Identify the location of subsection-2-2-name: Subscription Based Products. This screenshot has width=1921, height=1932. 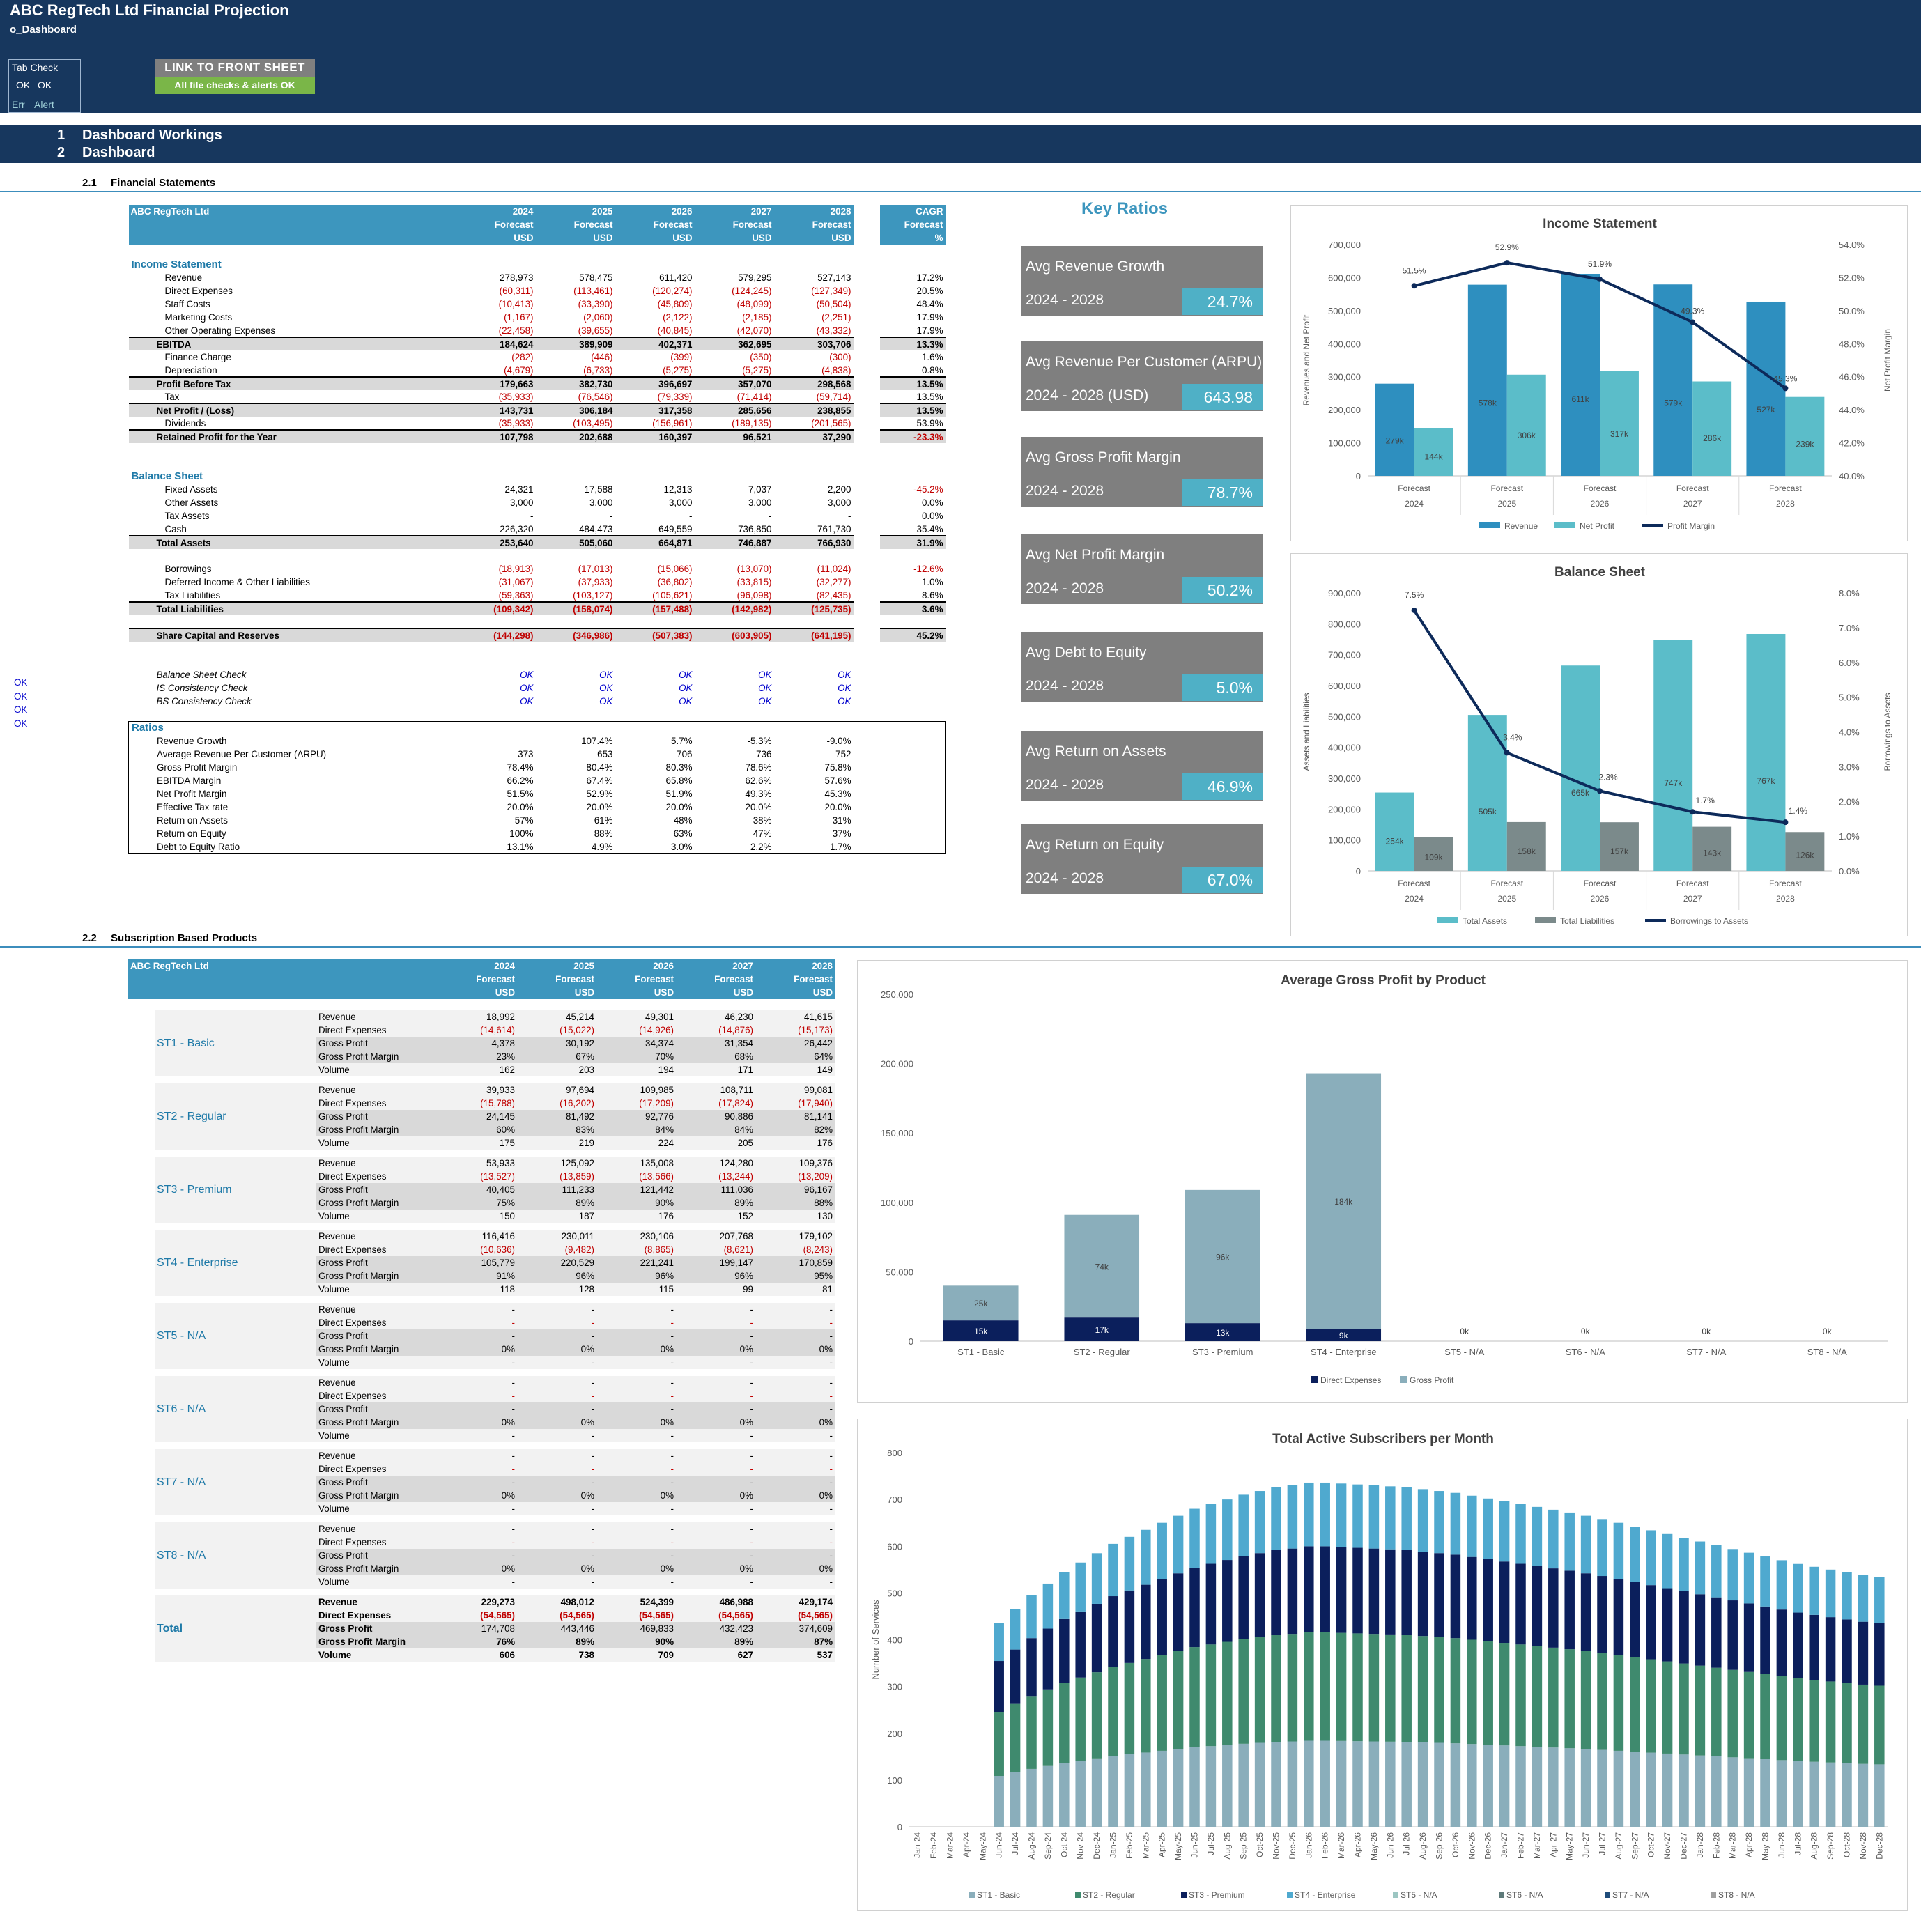
(184, 938).